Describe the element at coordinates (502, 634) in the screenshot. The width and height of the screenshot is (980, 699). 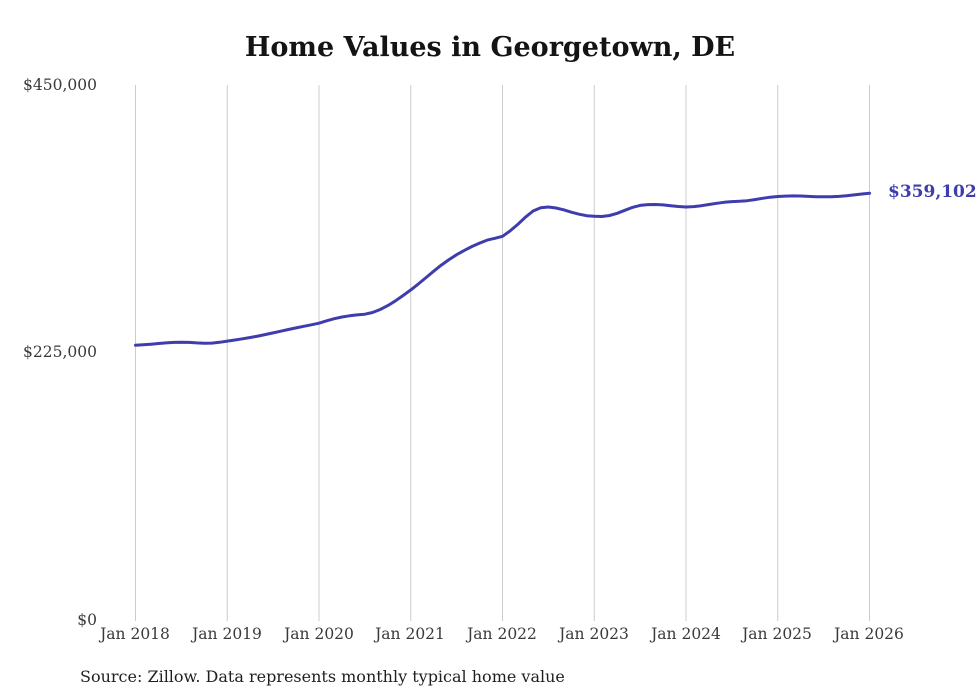
I see `x-tick-jan-2022: Jan 2022` at that location.